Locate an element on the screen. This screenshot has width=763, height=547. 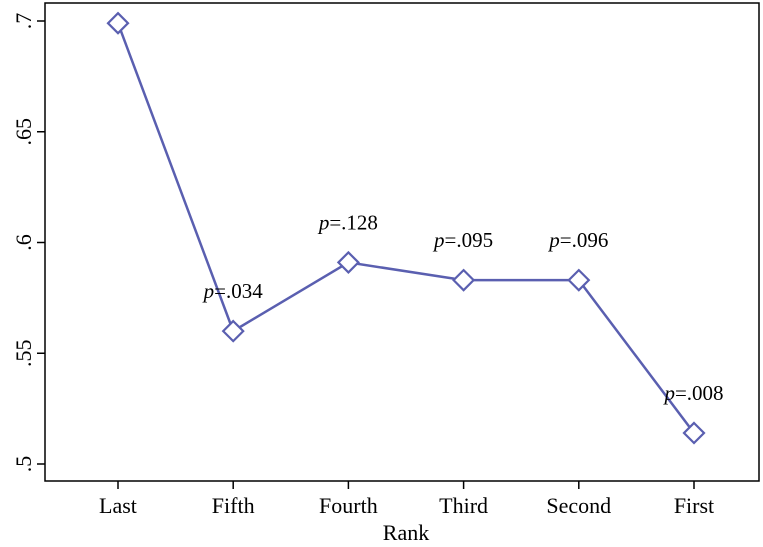
y-tick-label: .7 is located at coordinates (23, 21).